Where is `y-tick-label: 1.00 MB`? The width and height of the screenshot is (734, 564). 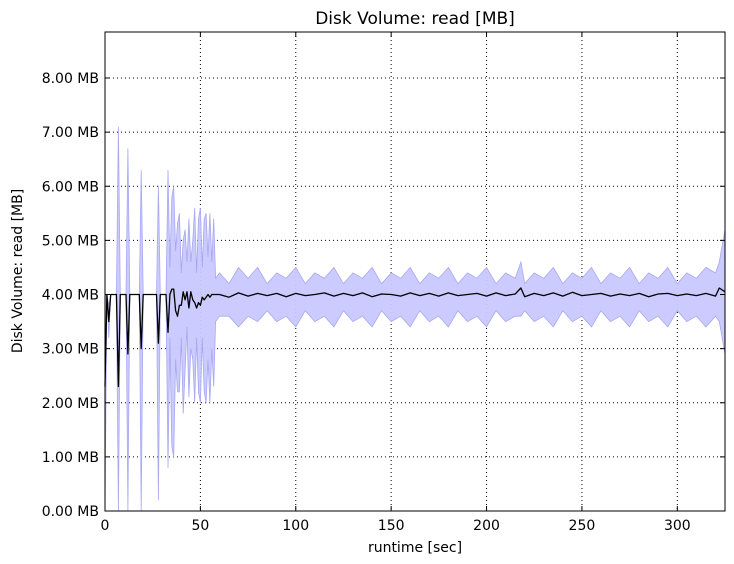
y-tick-label: 1.00 MB is located at coordinates (70, 458).